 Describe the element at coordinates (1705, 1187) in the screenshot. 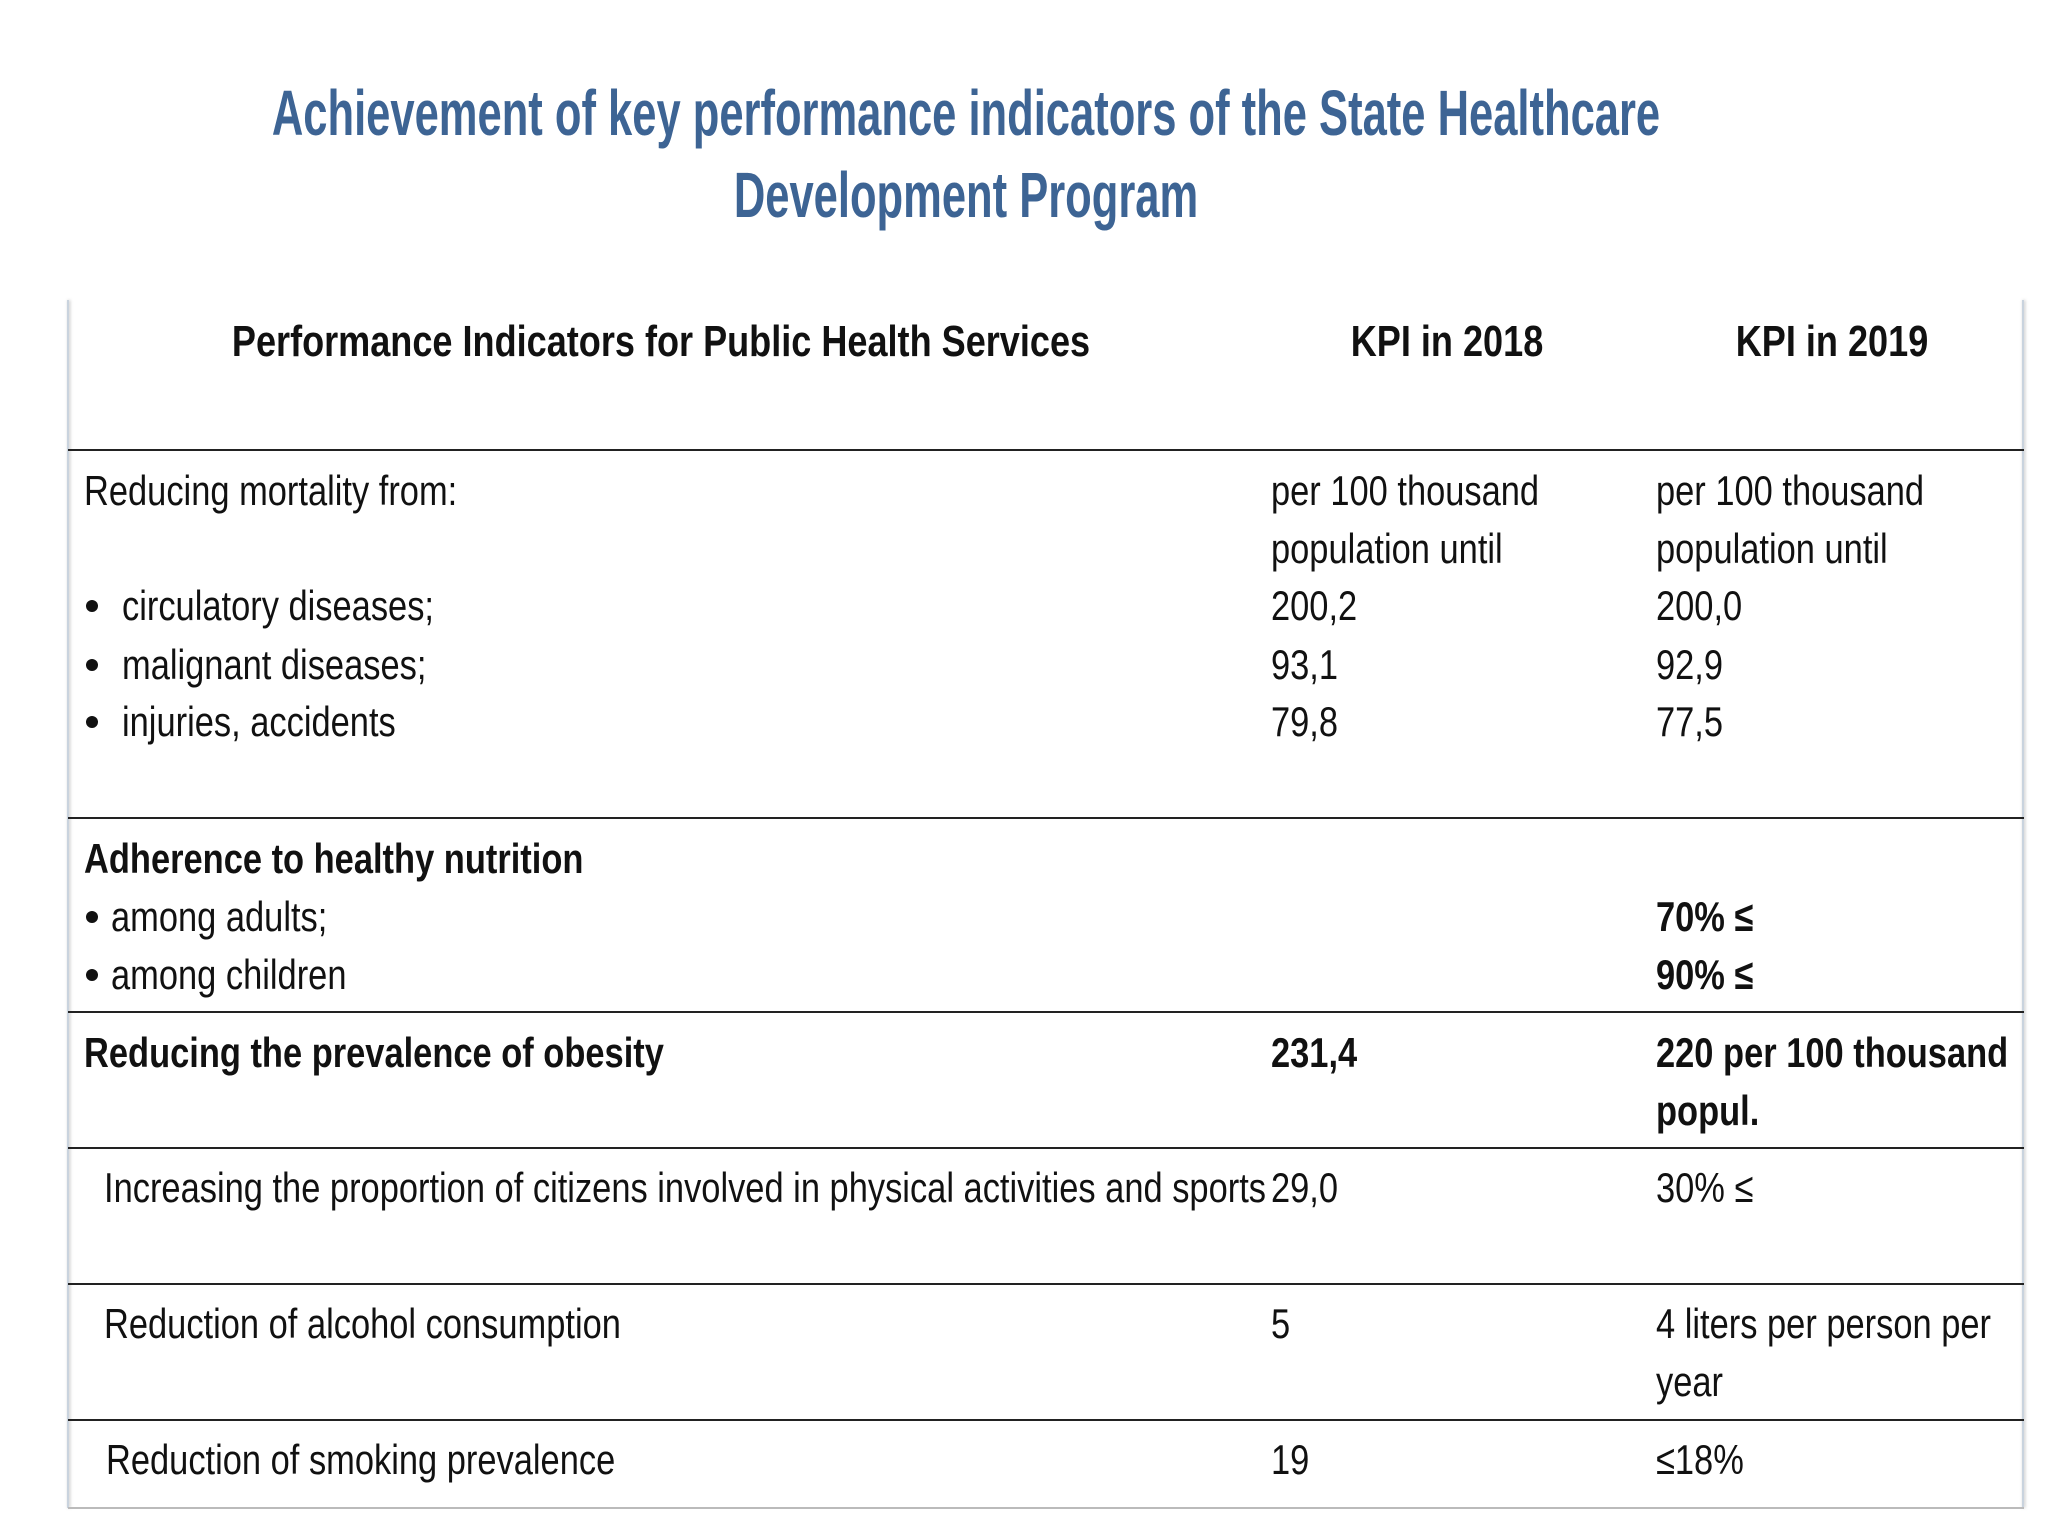

I see `cell: 30% ≤` at that location.